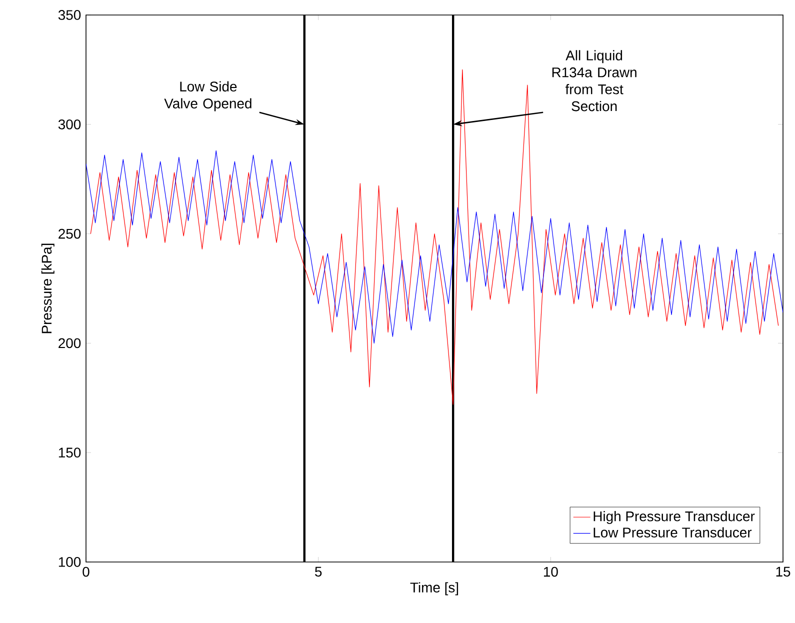  What do you see at coordinates (86, 571) in the screenshot?
I see `x-tick-label: 0` at bounding box center [86, 571].